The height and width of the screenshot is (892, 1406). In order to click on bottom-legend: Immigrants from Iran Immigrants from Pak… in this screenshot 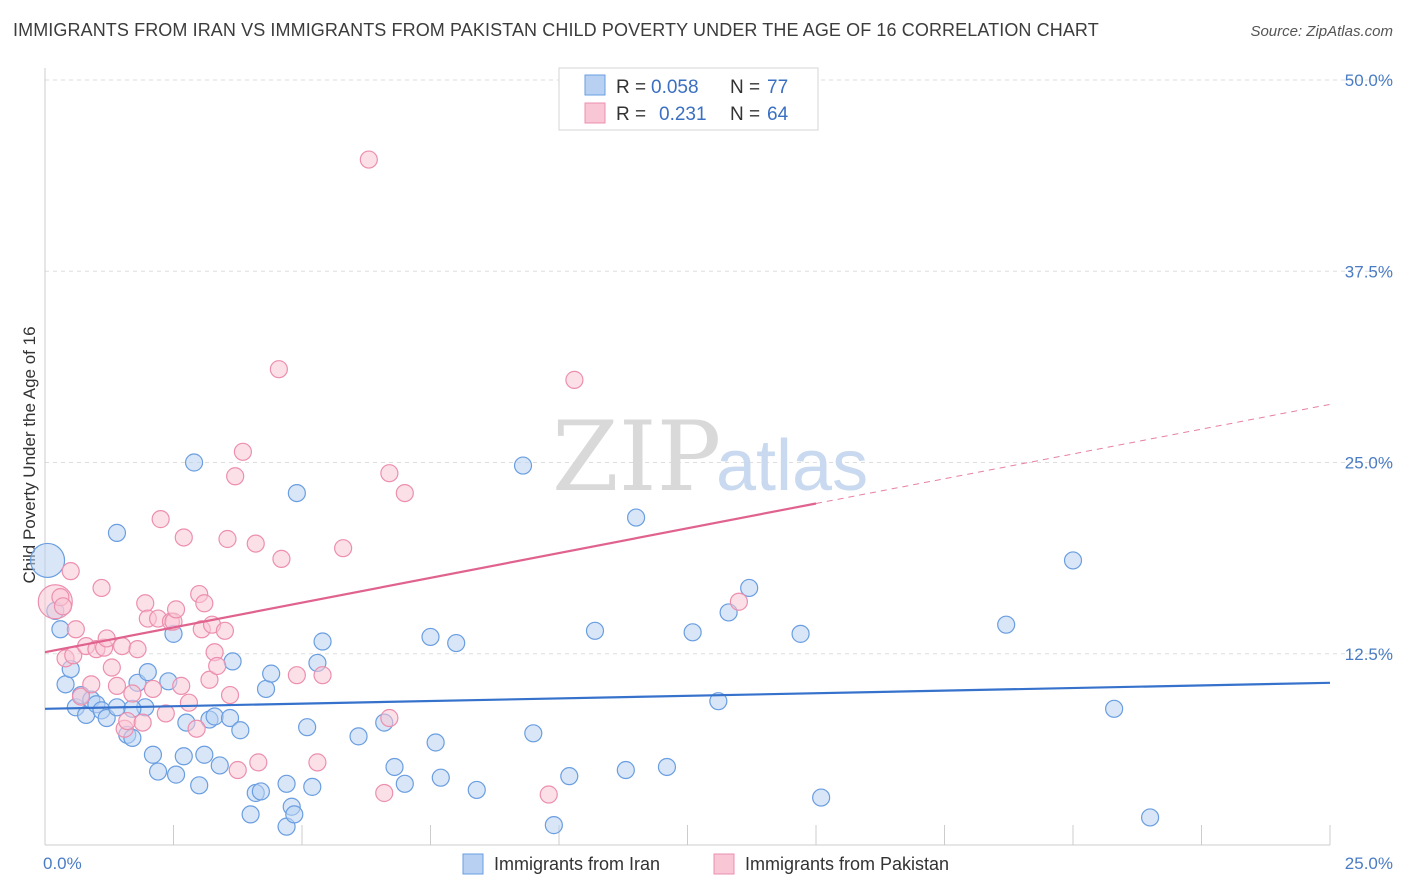, I will do `click(705, 864)`.